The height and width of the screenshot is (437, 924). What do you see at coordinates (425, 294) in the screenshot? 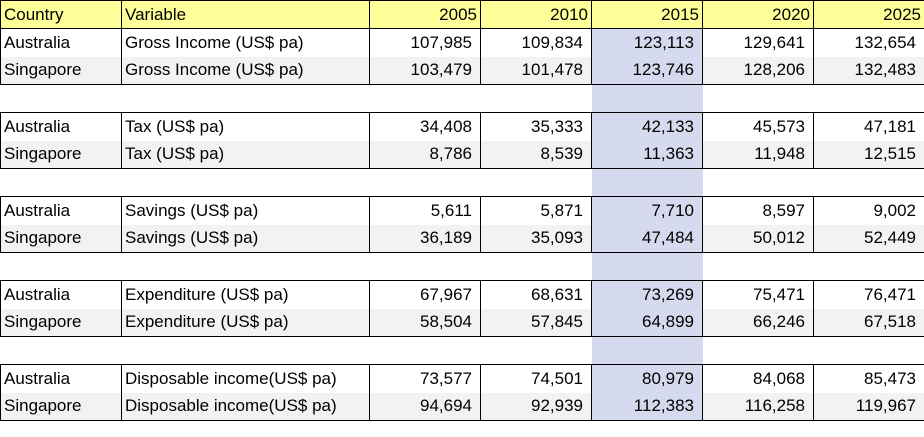
I see `value-cell: 67,967` at bounding box center [425, 294].